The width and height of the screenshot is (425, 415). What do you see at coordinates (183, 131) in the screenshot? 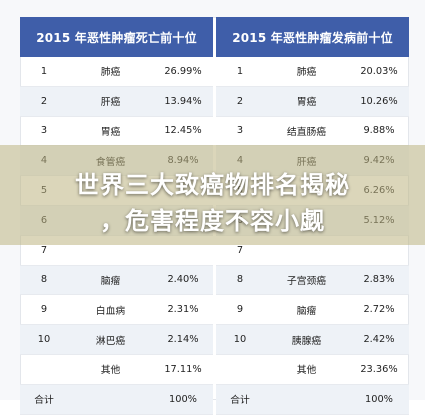
I see `percent-cell: 12.45%` at bounding box center [183, 131].